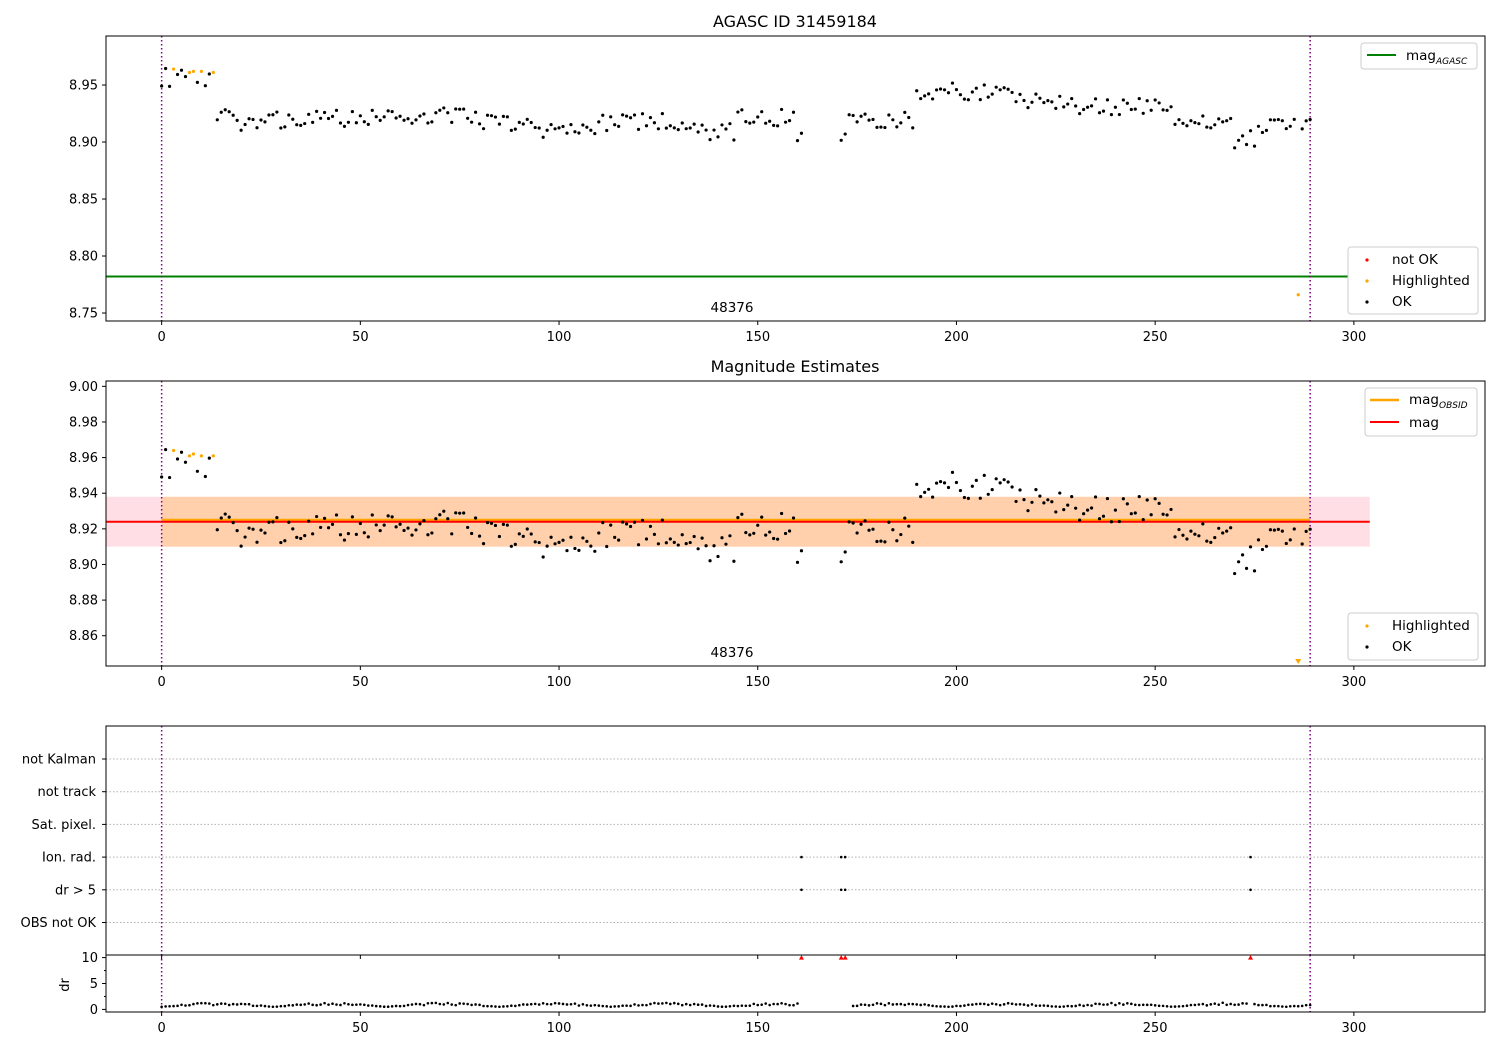  Describe the element at coordinates (1431, 626) in the screenshot. I see `legend2-highlighted: Highlighted` at that location.